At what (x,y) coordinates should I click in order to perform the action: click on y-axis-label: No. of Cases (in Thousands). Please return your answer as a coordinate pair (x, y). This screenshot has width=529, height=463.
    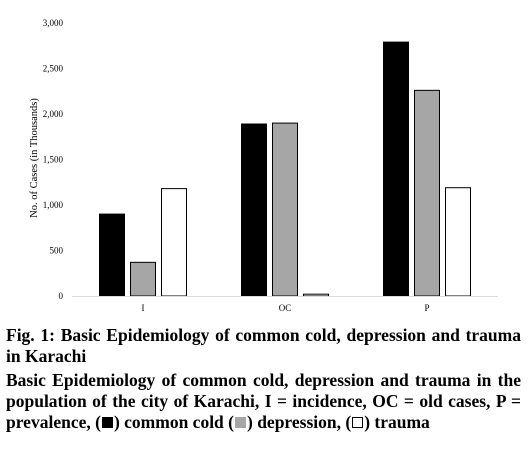
    Looking at the image, I should click on (34, 158).